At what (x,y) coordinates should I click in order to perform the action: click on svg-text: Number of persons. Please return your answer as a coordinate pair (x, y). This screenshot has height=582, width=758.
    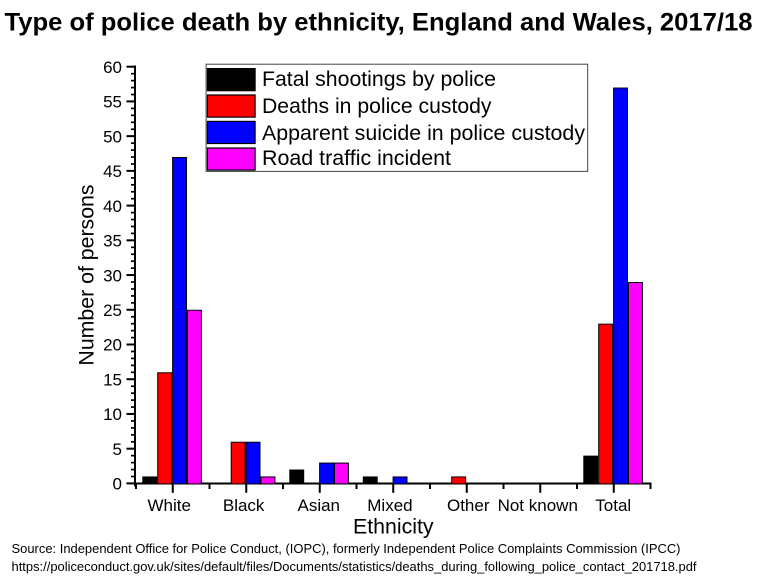
    Looking at the image, I should click on (87, 274).